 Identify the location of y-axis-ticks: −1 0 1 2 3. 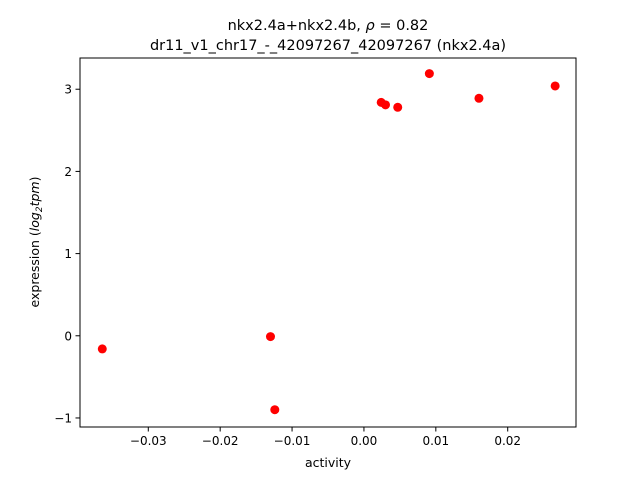
(67, 254).